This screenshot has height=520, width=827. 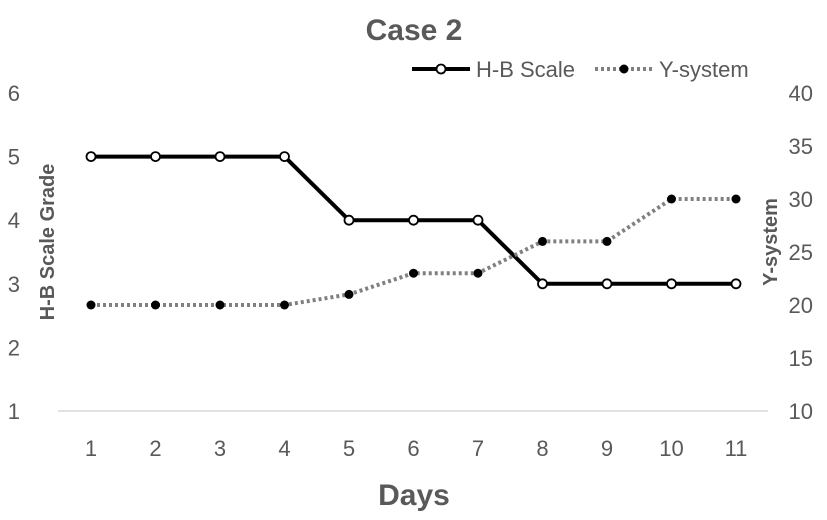 What do you see at coordinates (91, 448) in the screenshot?
I see `x-tick-label: 1` at bounding box center [91, 448].